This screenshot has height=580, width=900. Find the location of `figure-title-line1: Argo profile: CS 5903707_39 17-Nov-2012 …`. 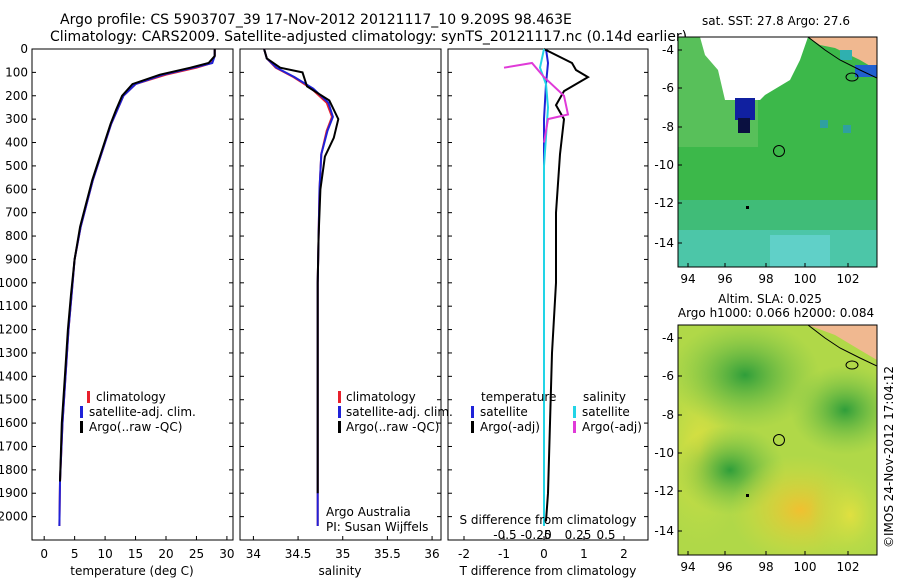

figure-title-line1: Argo profile: CS 5903707_39 17-Nov-2012 … is located at coordinates (316, 20).